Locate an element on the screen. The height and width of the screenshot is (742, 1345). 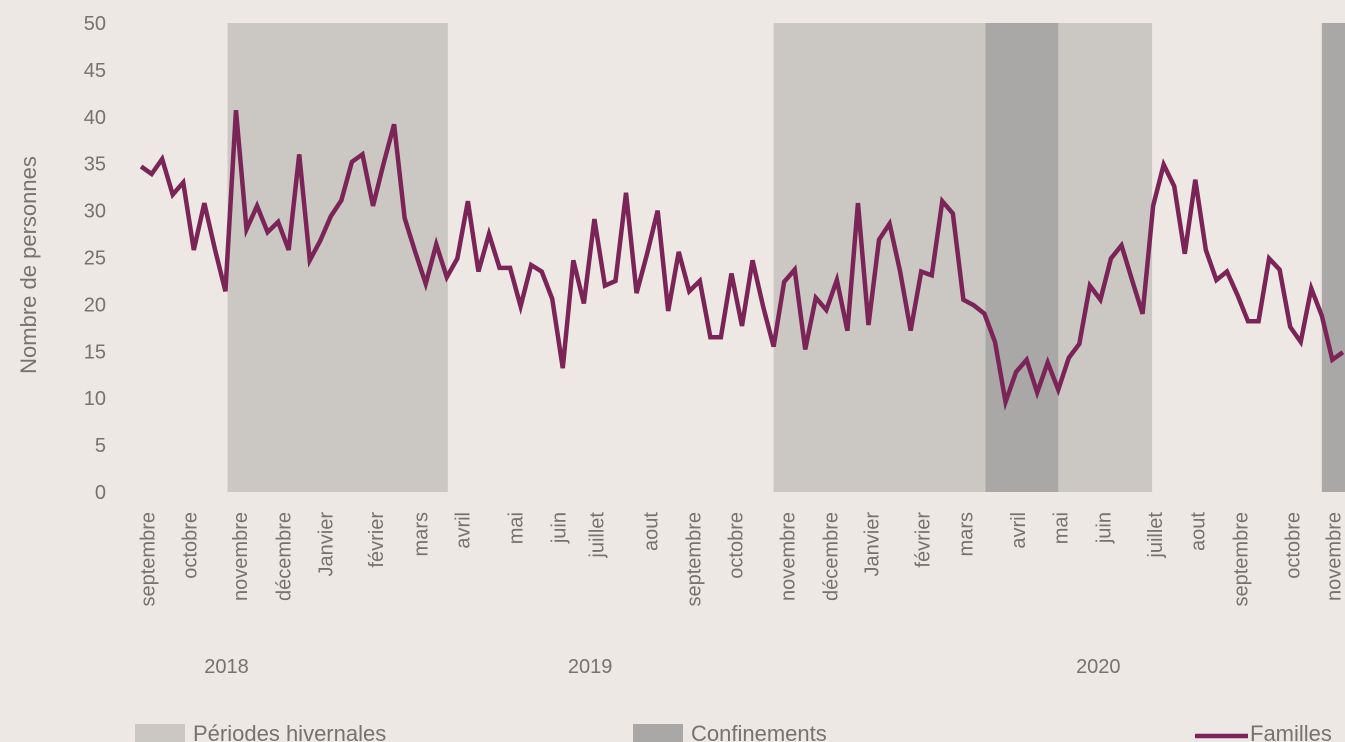
legend-label: Confinements is located at coordinates (759, 731).